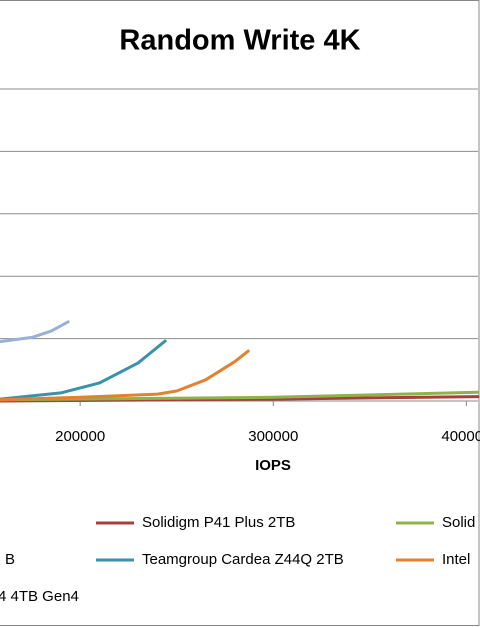  What do you see at coordinates (458, 522) in the screenshot?
I see `legend-label: Solid` at bounding box center [458, 522].